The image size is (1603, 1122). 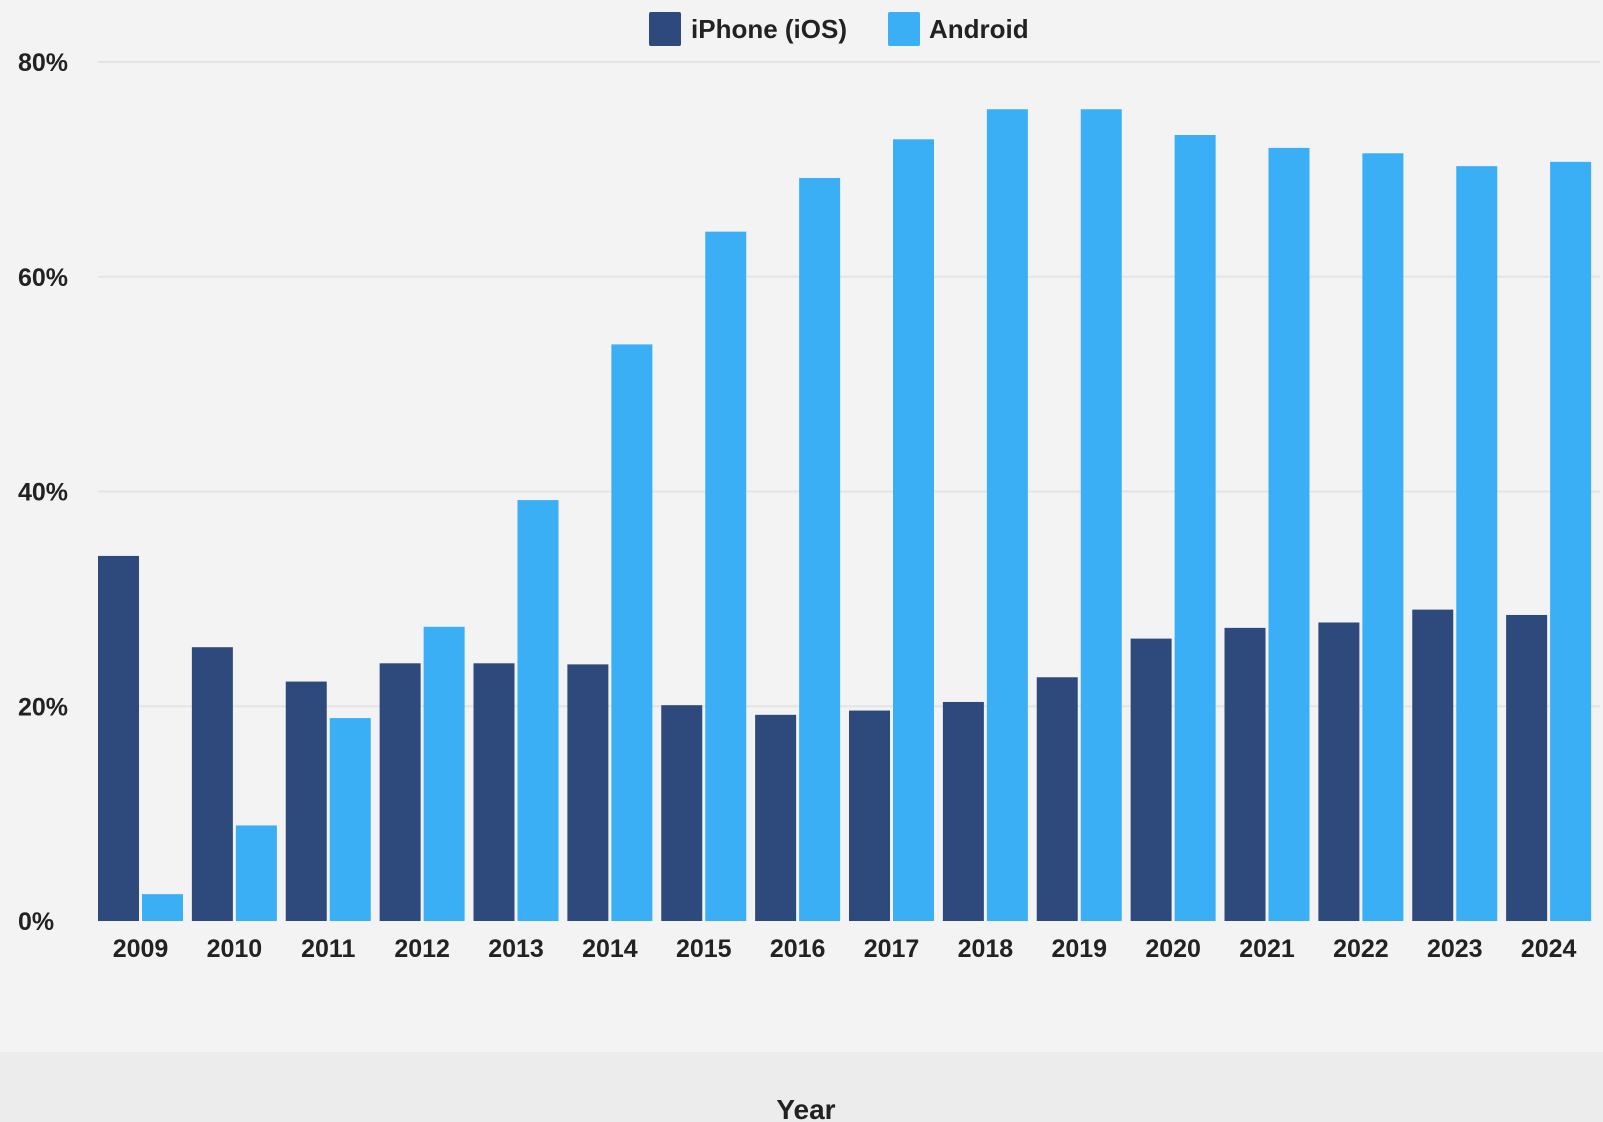 What do you see at coordinates (682, 813) in the screenshot?
I see `bar-iphone-2015` at bounding box center [682, 813].